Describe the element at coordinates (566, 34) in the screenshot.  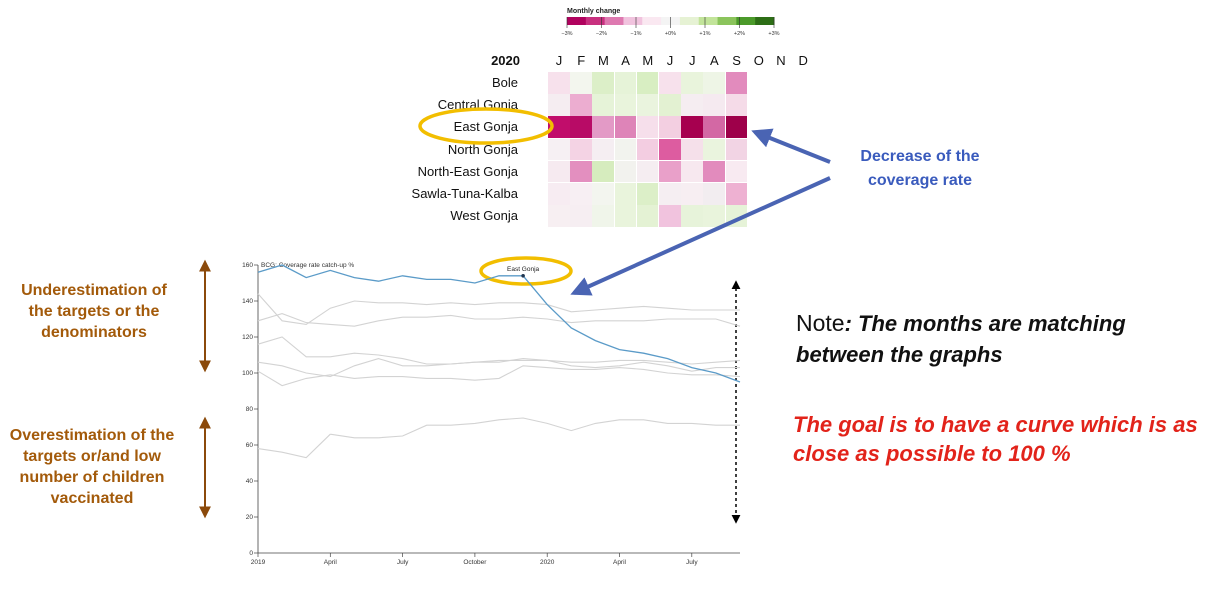
I see `legend-tick-label: −3%` at that location.